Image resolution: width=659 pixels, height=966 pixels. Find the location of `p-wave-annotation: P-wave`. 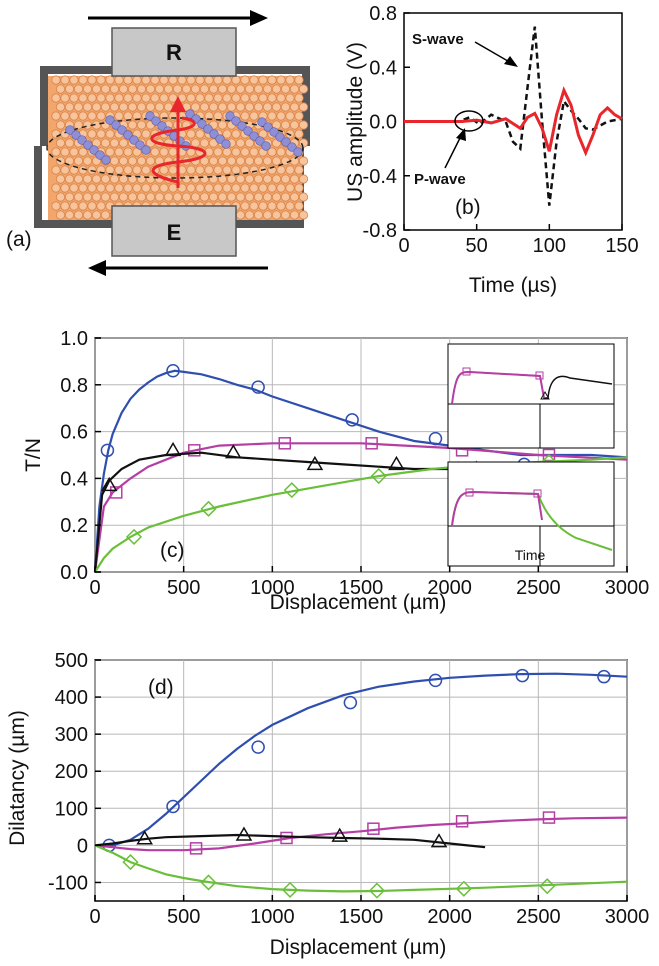

p-wave-annotation: P-wave is located at coordinates (440, 179).